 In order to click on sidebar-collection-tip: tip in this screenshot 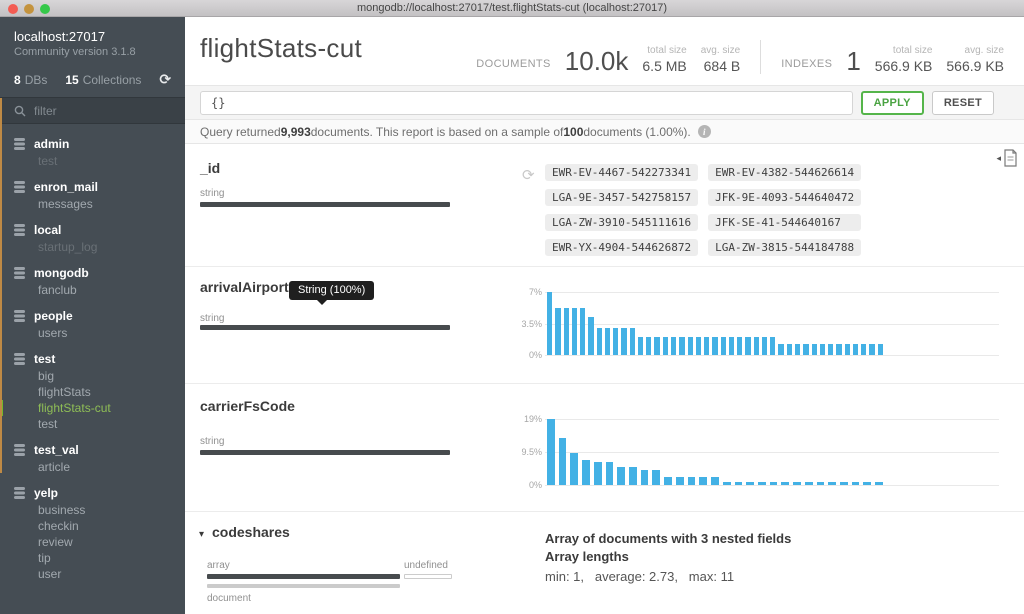, I will do `click(44, 558)`.